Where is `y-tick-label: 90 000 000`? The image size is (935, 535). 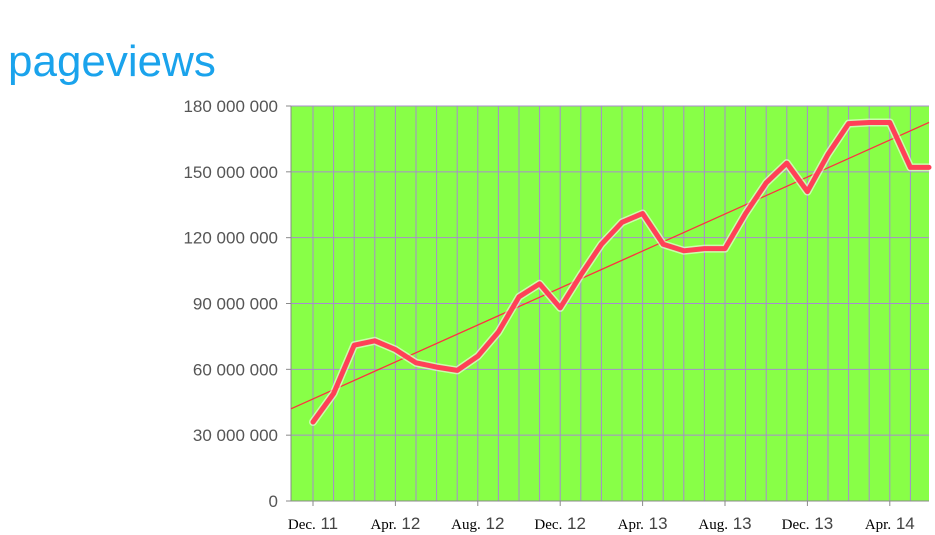 y-tick-label: 90 000 000 is located at coordinates (235, 304).